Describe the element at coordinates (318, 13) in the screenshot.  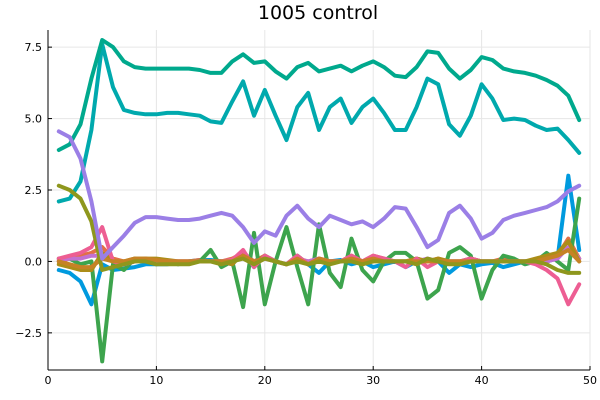
I see `chart-title: 1005 control` at that location.